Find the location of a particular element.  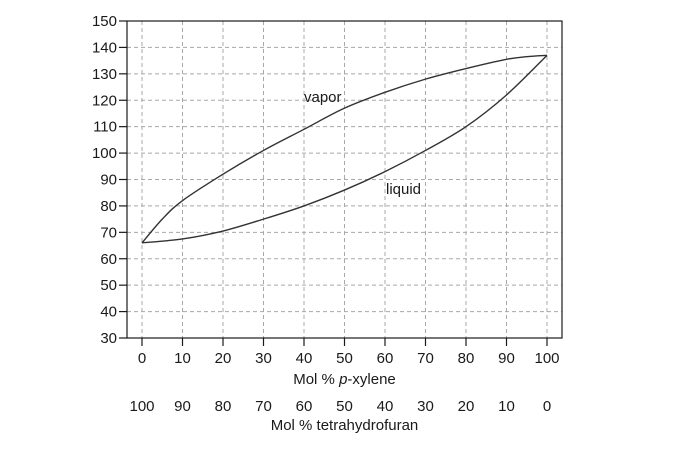

x-tick-label: 50 is located at coordinates (344, 358).